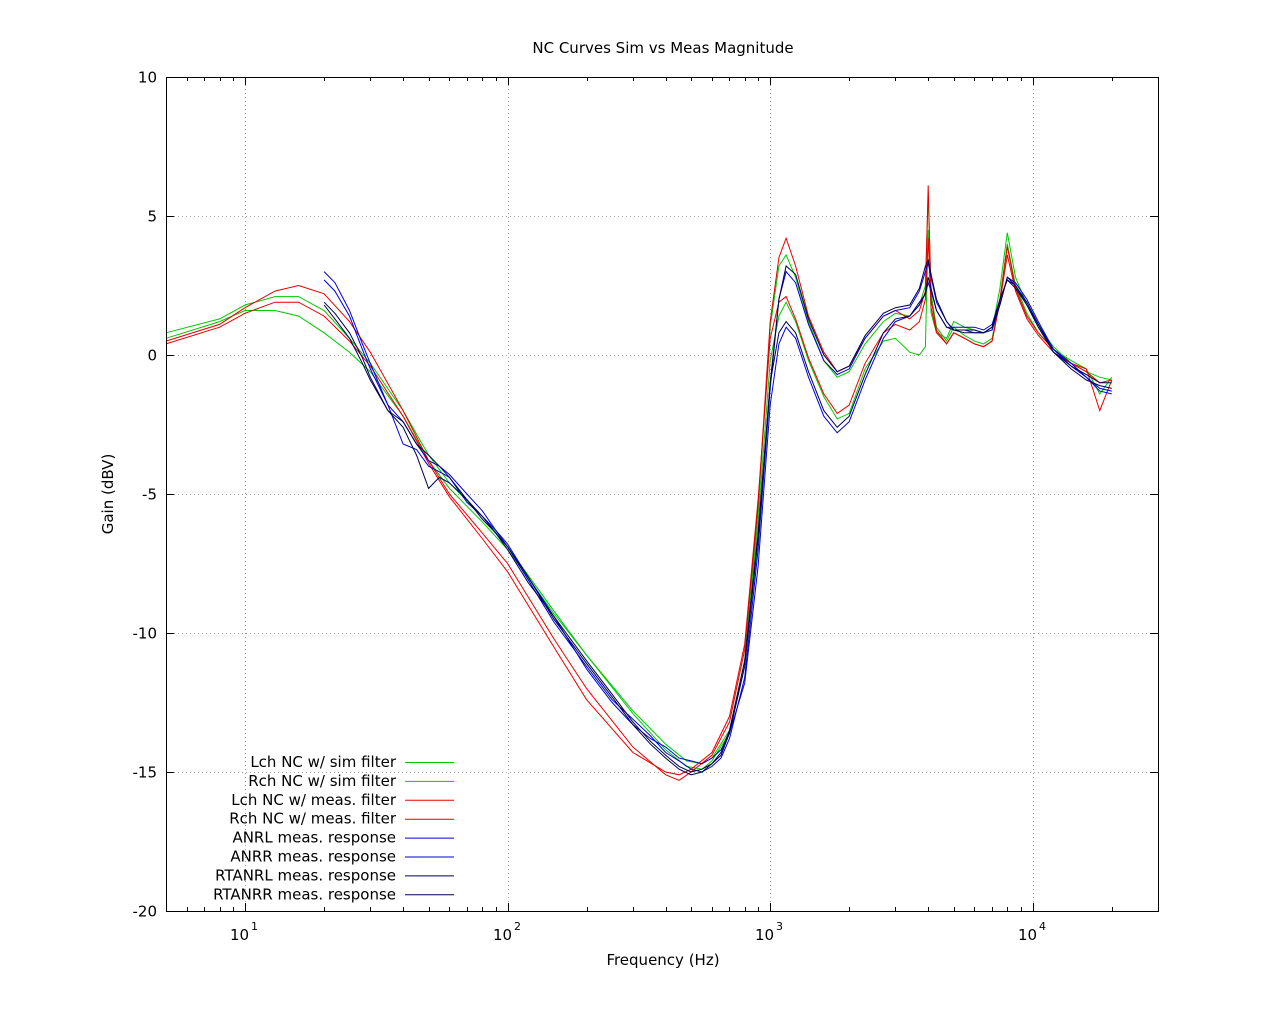  Describe the element at coordinates (304, 894) in the screenshot. I see `legend-label: RTANRR meas. response` at that location.